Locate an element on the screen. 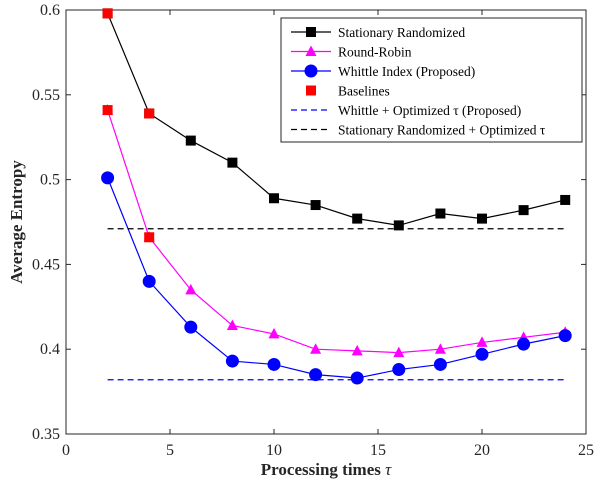 This screenshot has width=595, height=485. y-tick-label: 0.45 is located at coordinates (46, 264).